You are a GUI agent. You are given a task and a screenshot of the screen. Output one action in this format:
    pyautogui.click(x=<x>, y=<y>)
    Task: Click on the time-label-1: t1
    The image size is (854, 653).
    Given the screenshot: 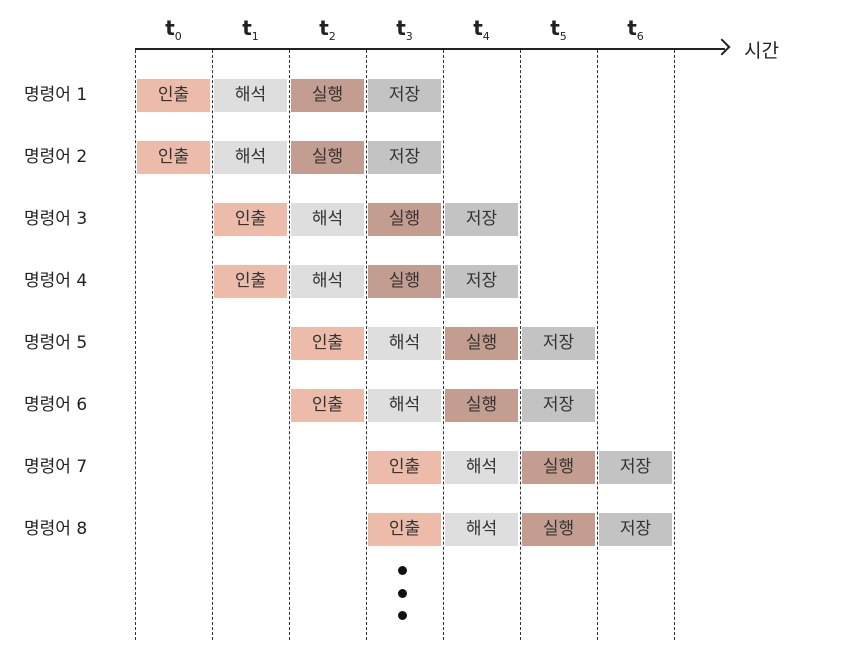 What is the action you would take?
    pyautogui.click(x=251, y=29)
    